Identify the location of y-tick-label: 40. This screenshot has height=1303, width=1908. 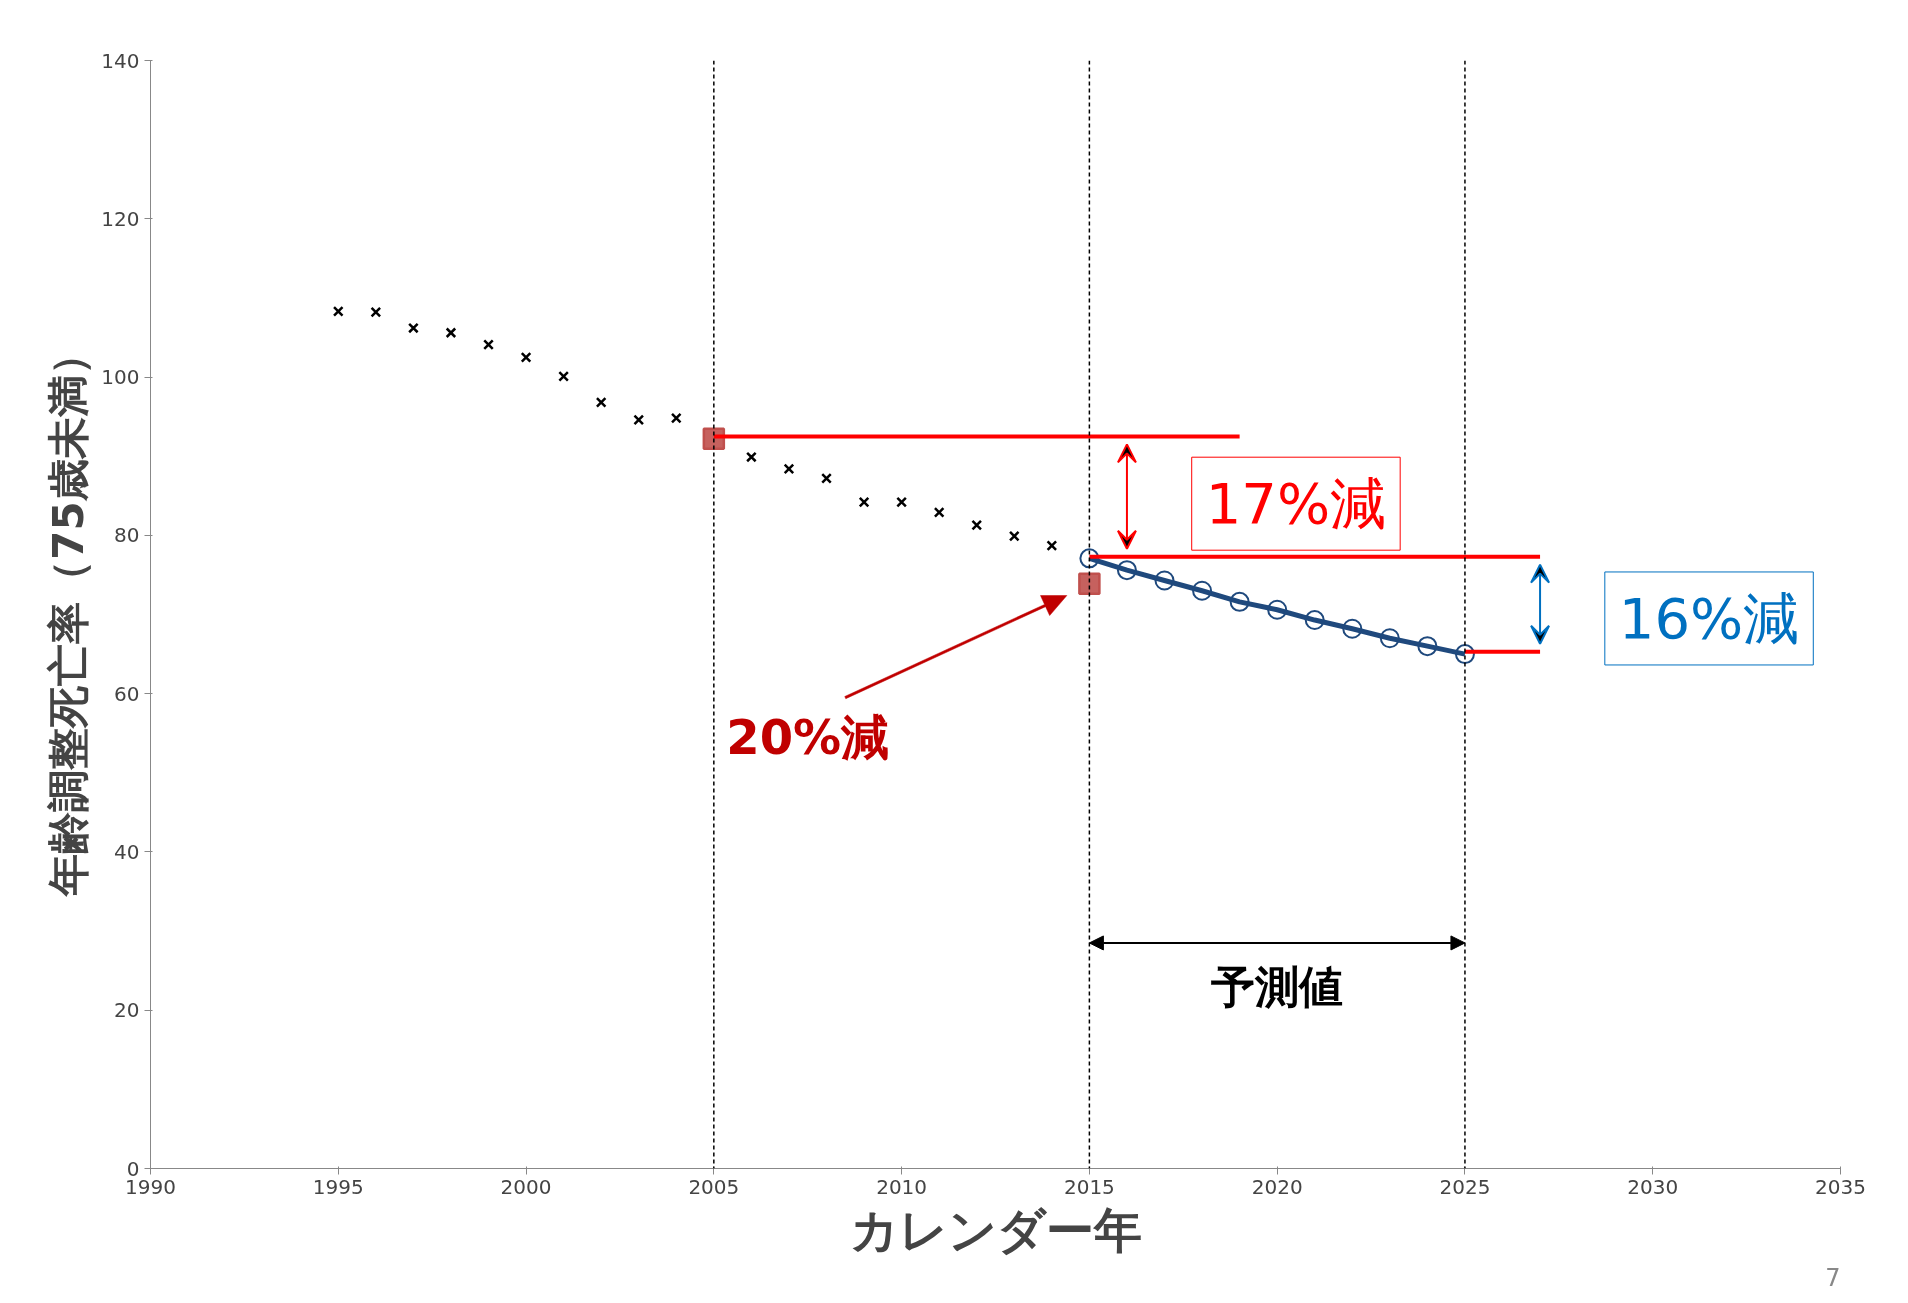
(127, 851).